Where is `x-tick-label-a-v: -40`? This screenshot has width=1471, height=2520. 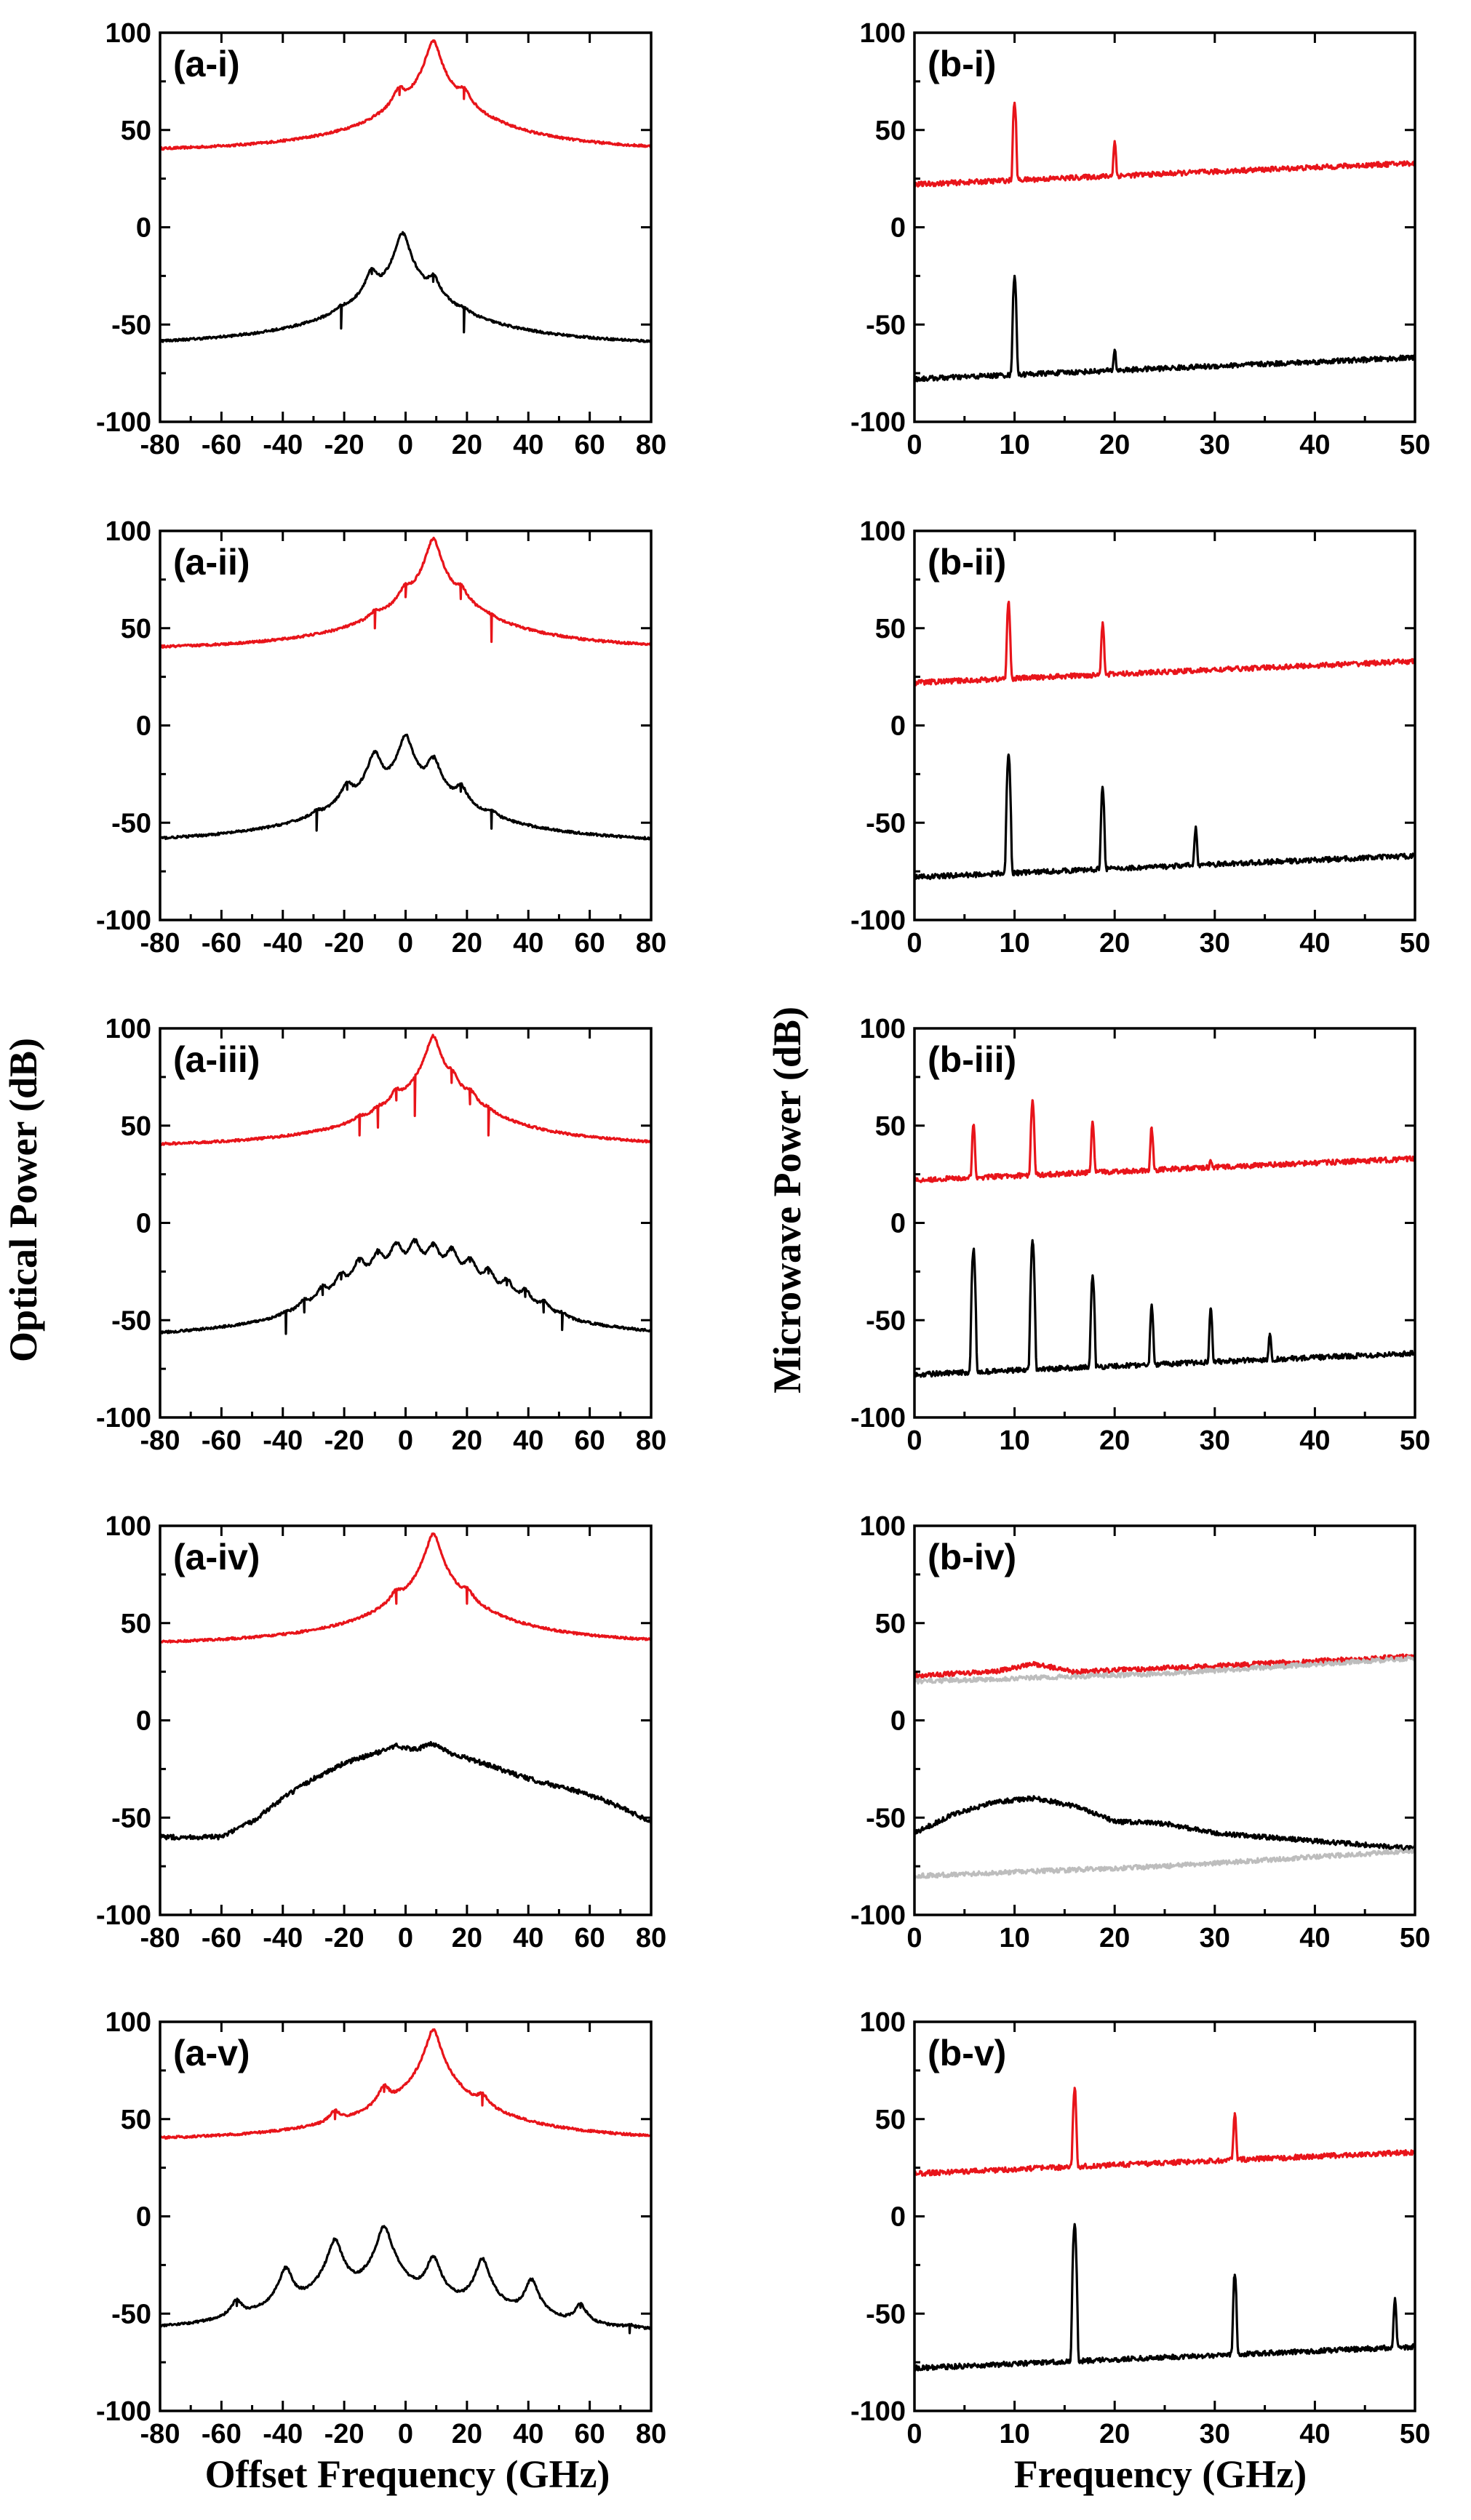 x-tick-label-a-v: -40 is located at coordinates (283, 2434).